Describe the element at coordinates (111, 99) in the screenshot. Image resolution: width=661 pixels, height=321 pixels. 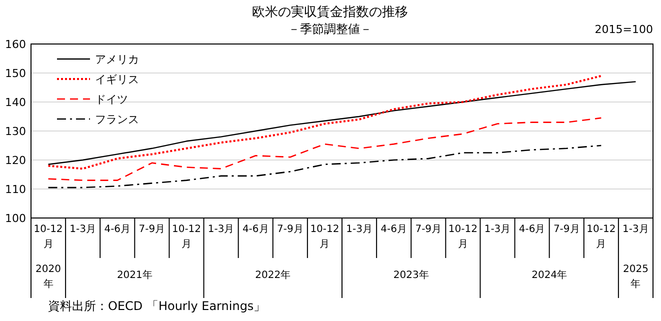
I see `legend-label: ドイツ` at that location.